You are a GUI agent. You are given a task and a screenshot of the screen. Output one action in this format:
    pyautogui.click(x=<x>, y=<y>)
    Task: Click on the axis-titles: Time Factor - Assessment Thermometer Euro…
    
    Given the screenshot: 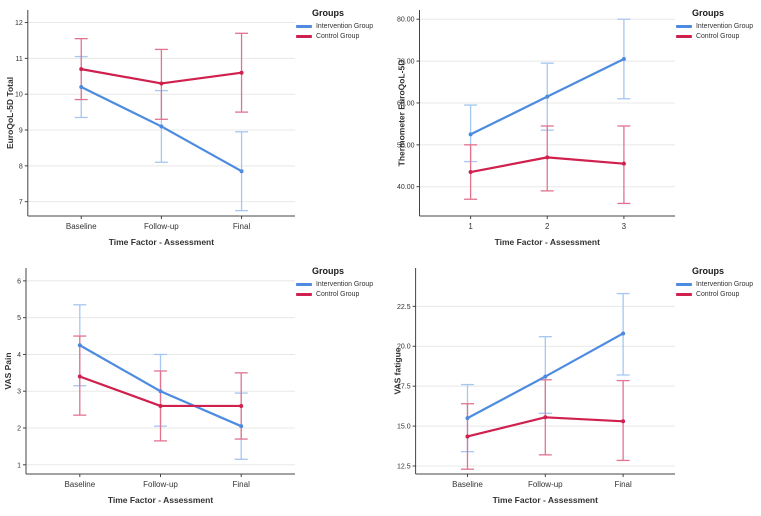 What is the action you would take?
    pyautogui.click(x=499, y=153)
    